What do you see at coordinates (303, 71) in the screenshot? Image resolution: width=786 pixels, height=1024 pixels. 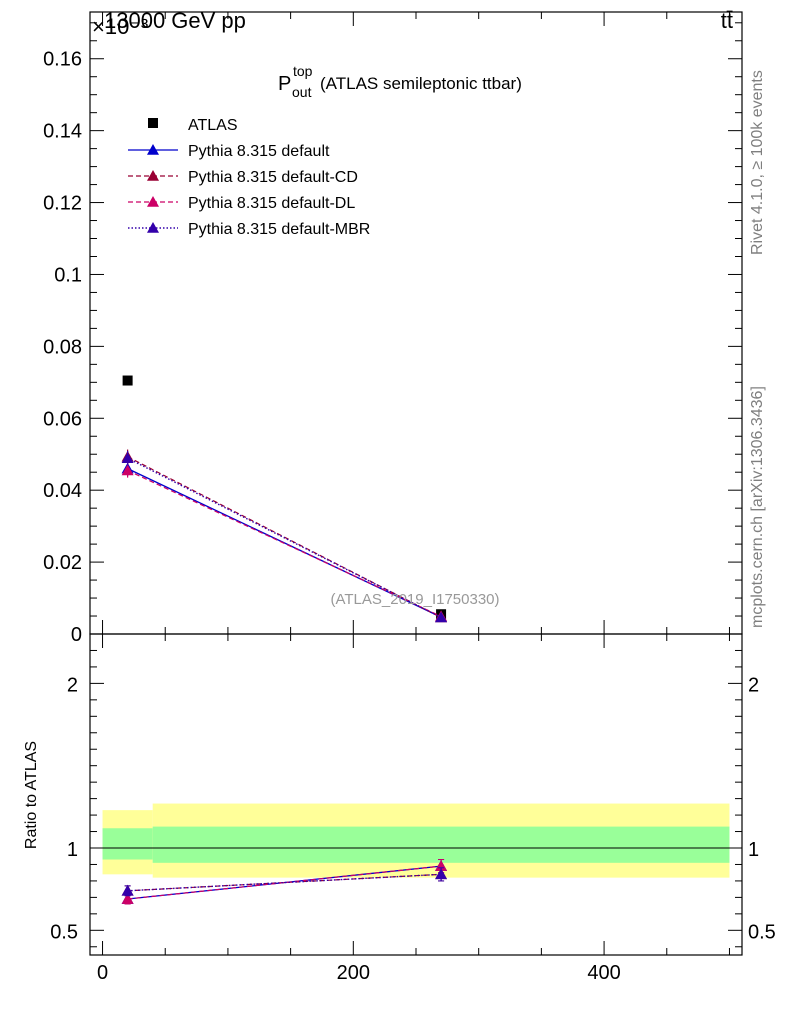 I see `title-superscript: top` at bounding box center [303, 71].